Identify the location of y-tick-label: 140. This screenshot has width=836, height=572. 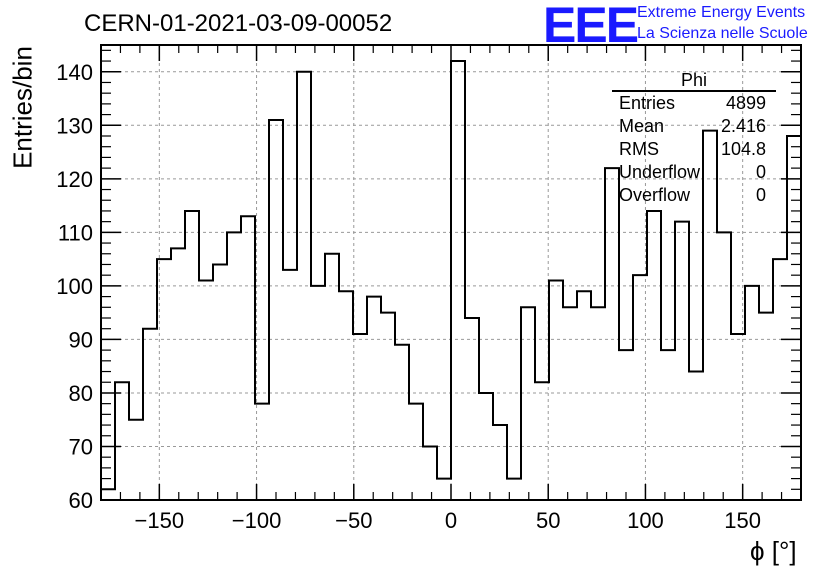
(74, 72).